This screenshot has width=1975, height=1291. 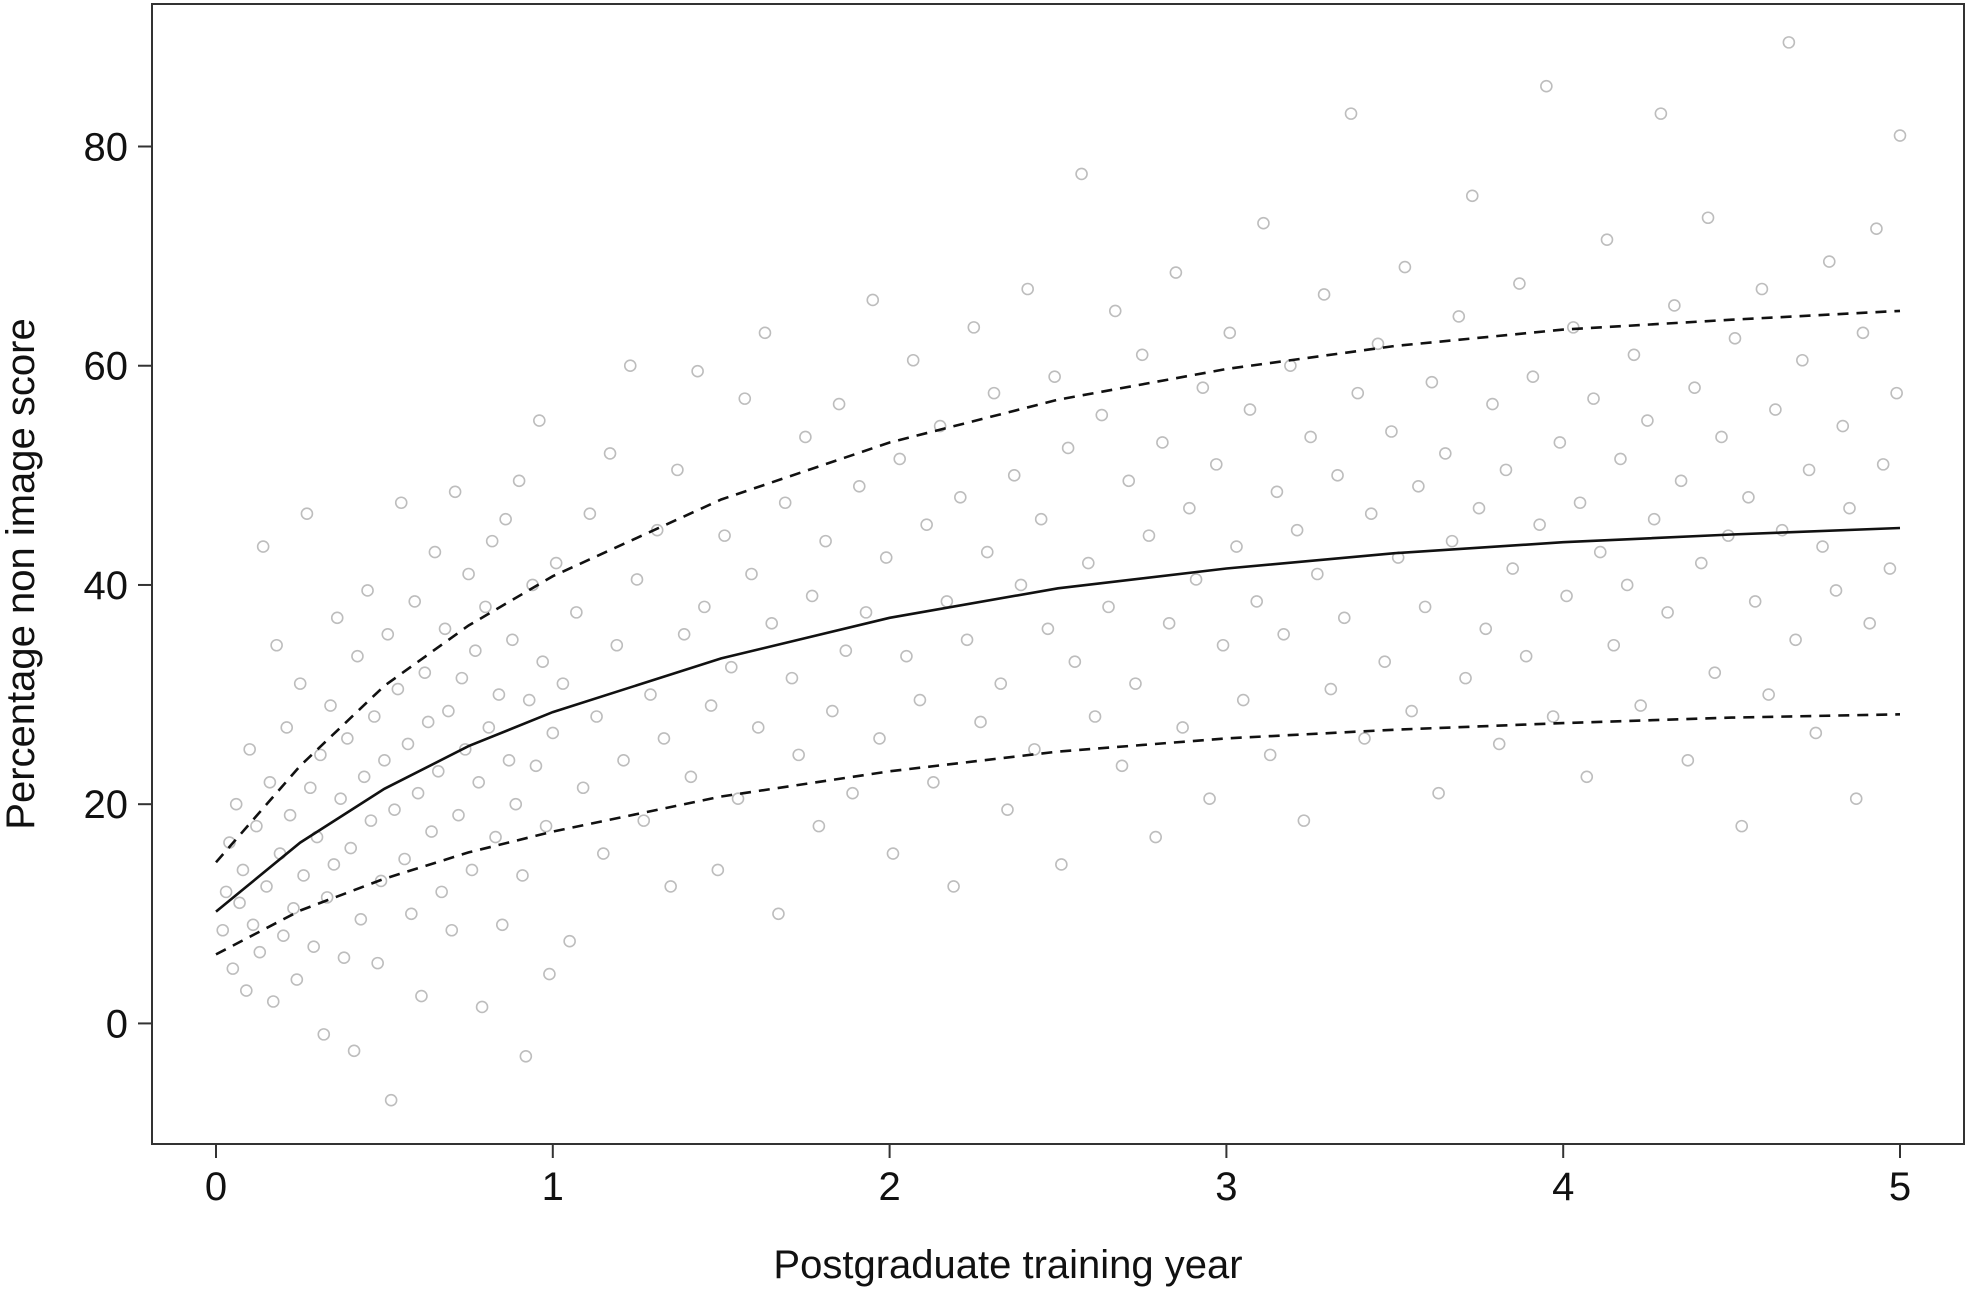 What do you see at coordinates (117, 1024) in the screenshot?
I see `y-tick-label: 0` at bounding box center [117, 1024].